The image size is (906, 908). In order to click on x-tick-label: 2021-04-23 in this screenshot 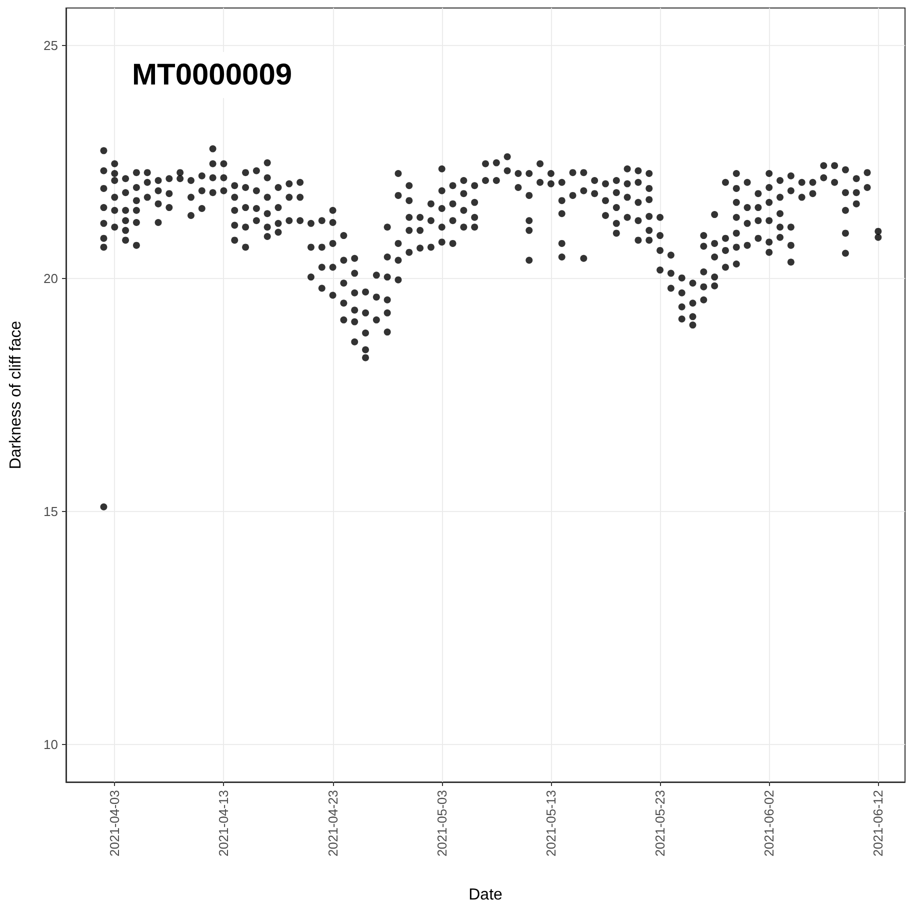, I will do `click(332, 823)`.